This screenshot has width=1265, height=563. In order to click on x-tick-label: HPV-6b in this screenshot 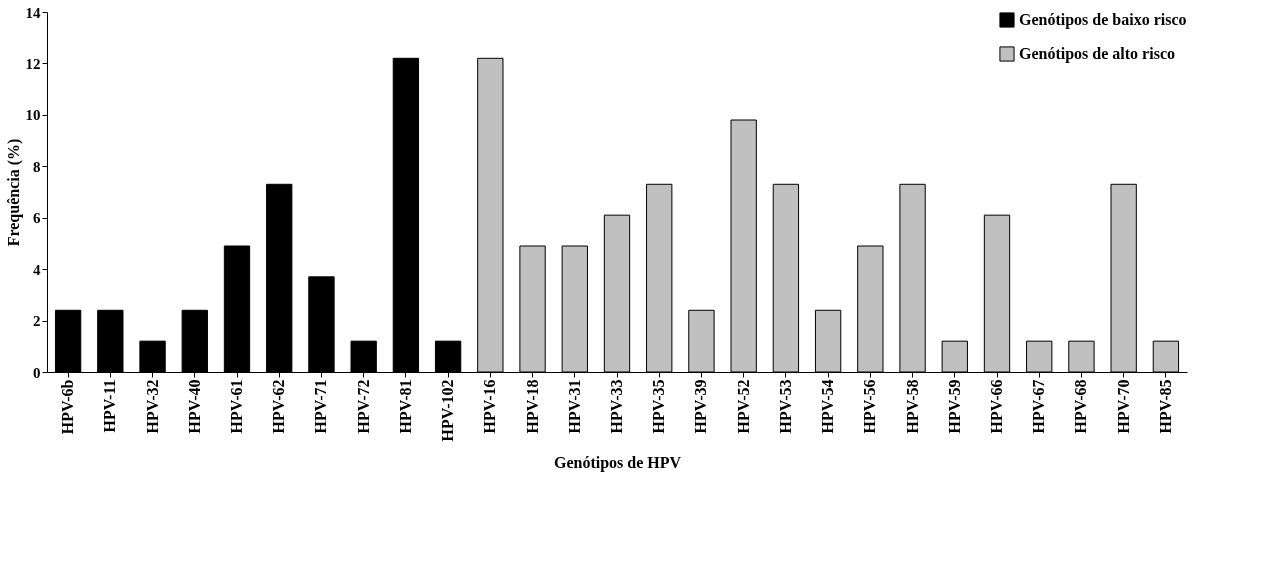, I will do `click(68, 407)`.